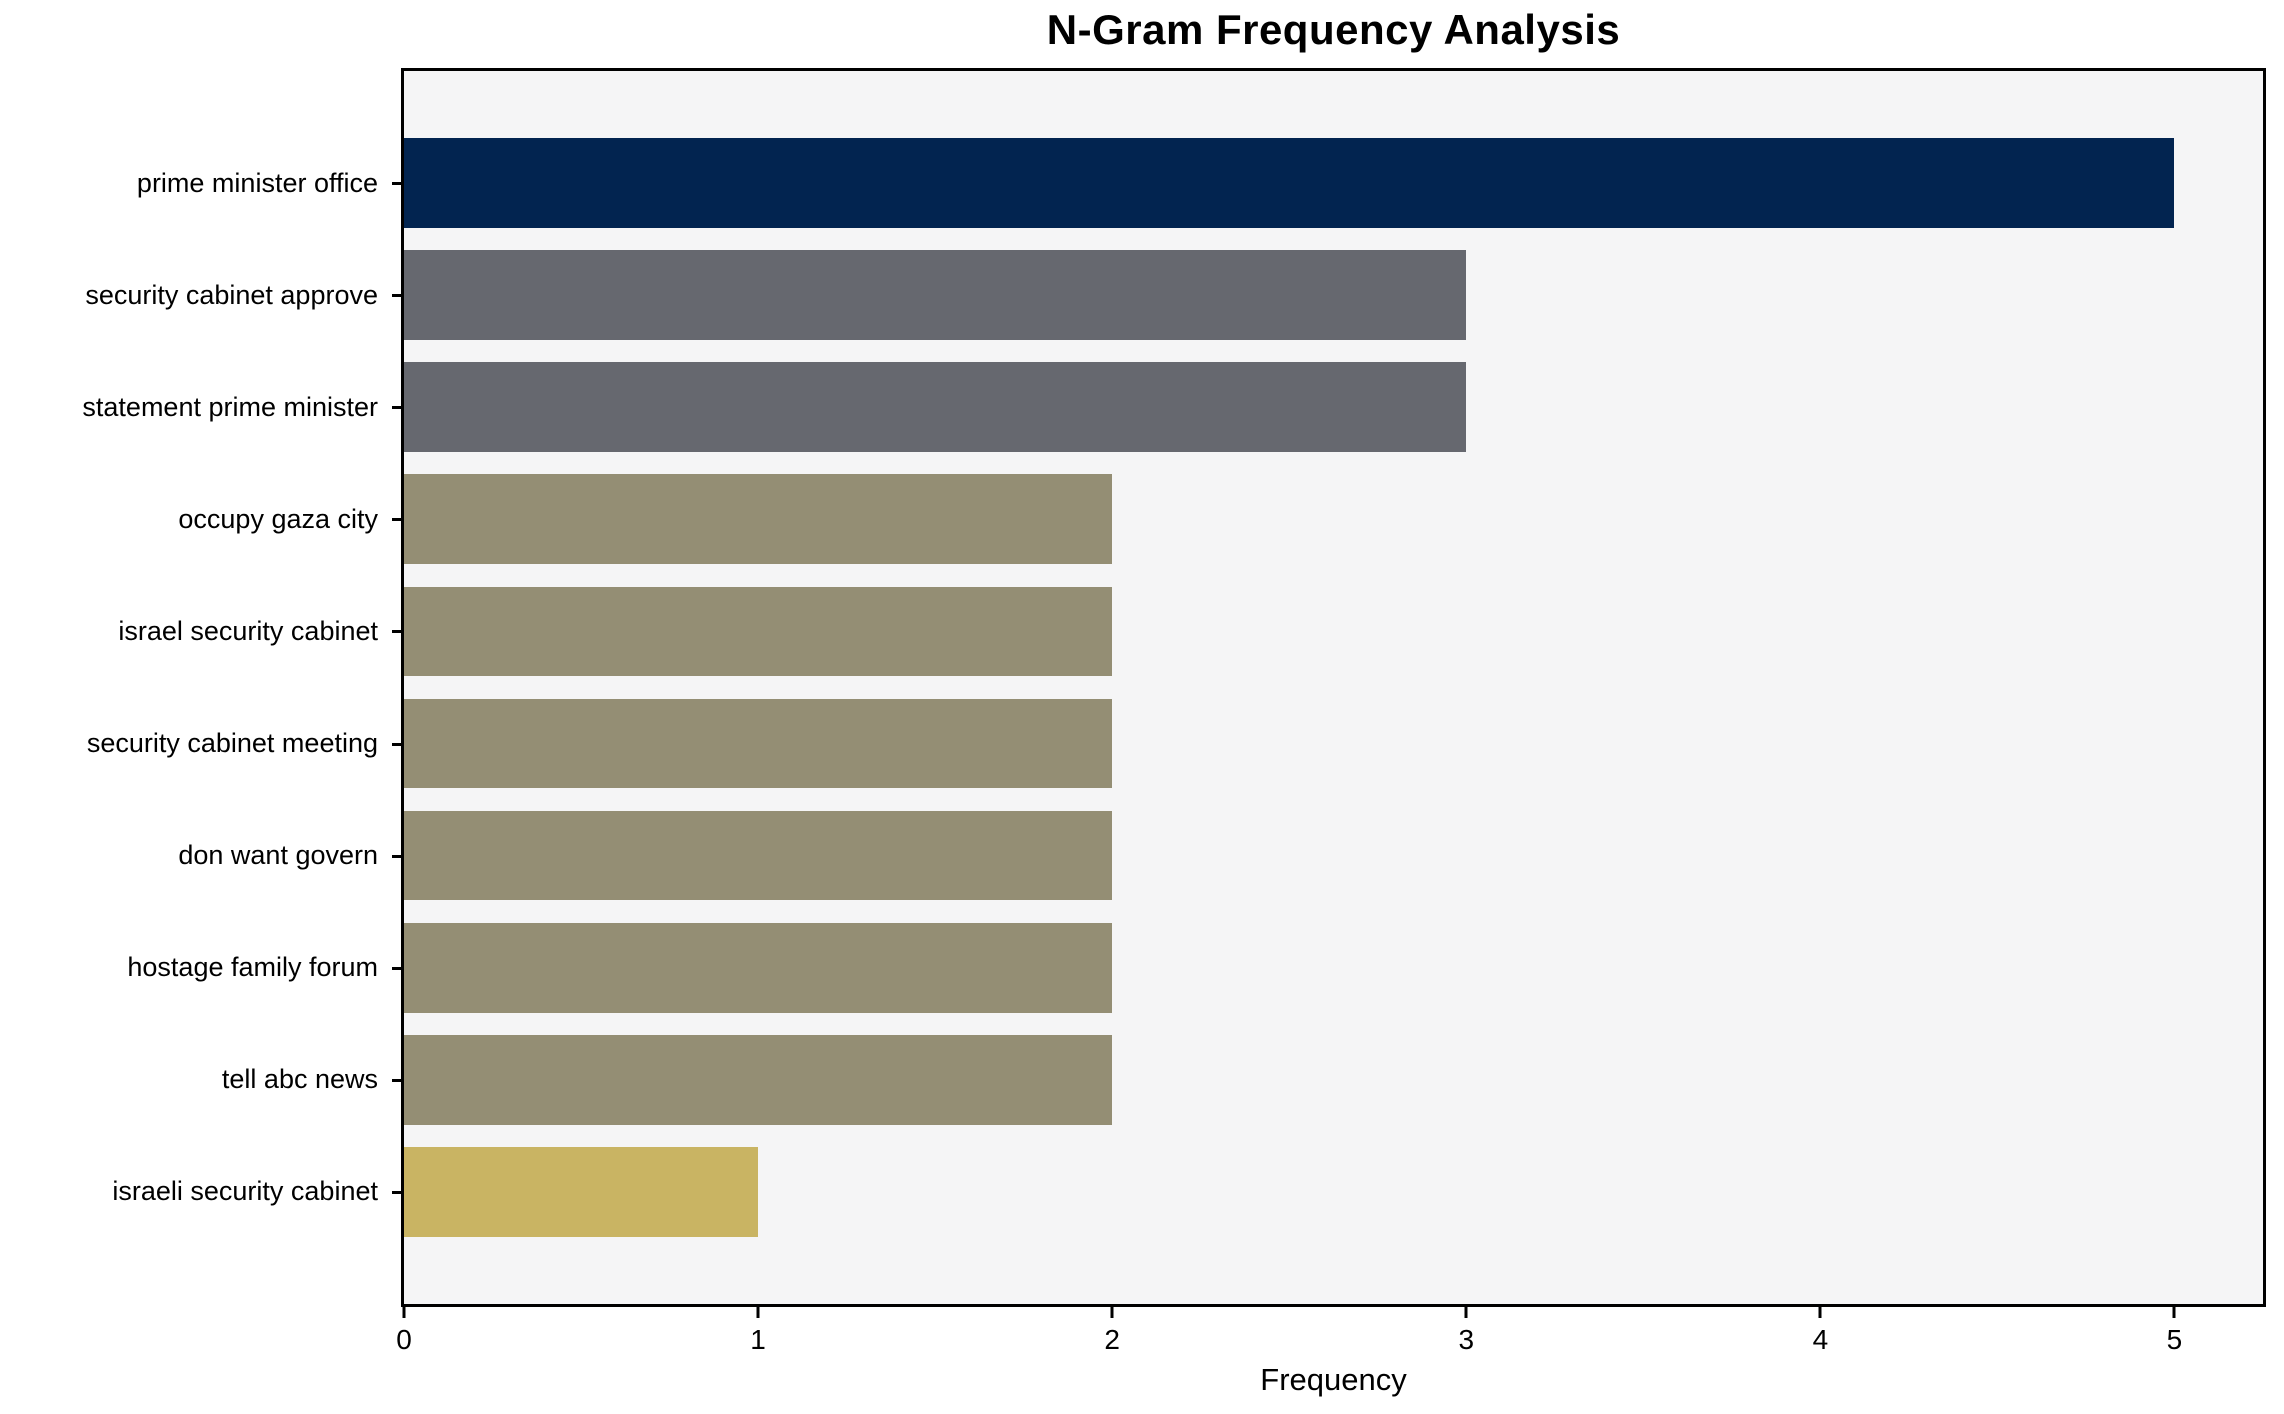 This screenshot has width=2284, height=1414. Describe the element at coordinates (202, 295) in the screenshot. I see `category-label: security cabinet approve` at that location.